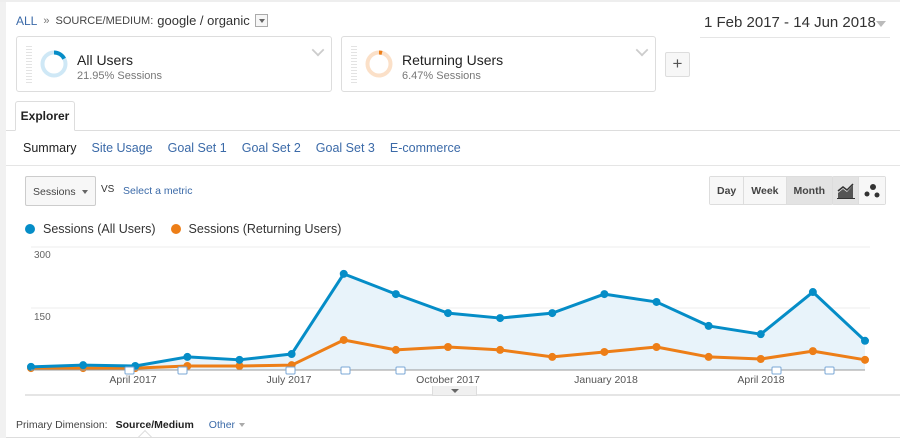 This screenshot has height=444, width=900. I want to click on legend-item-all-users: Sessions (All Users), so click(90, 229).